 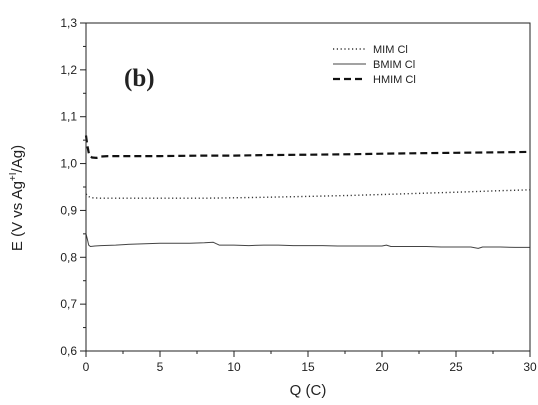 What do you see at coordinates (382, 367) in the screenshot?
I see `x-tick-label-4: 20` at bounding box center [382, 367].